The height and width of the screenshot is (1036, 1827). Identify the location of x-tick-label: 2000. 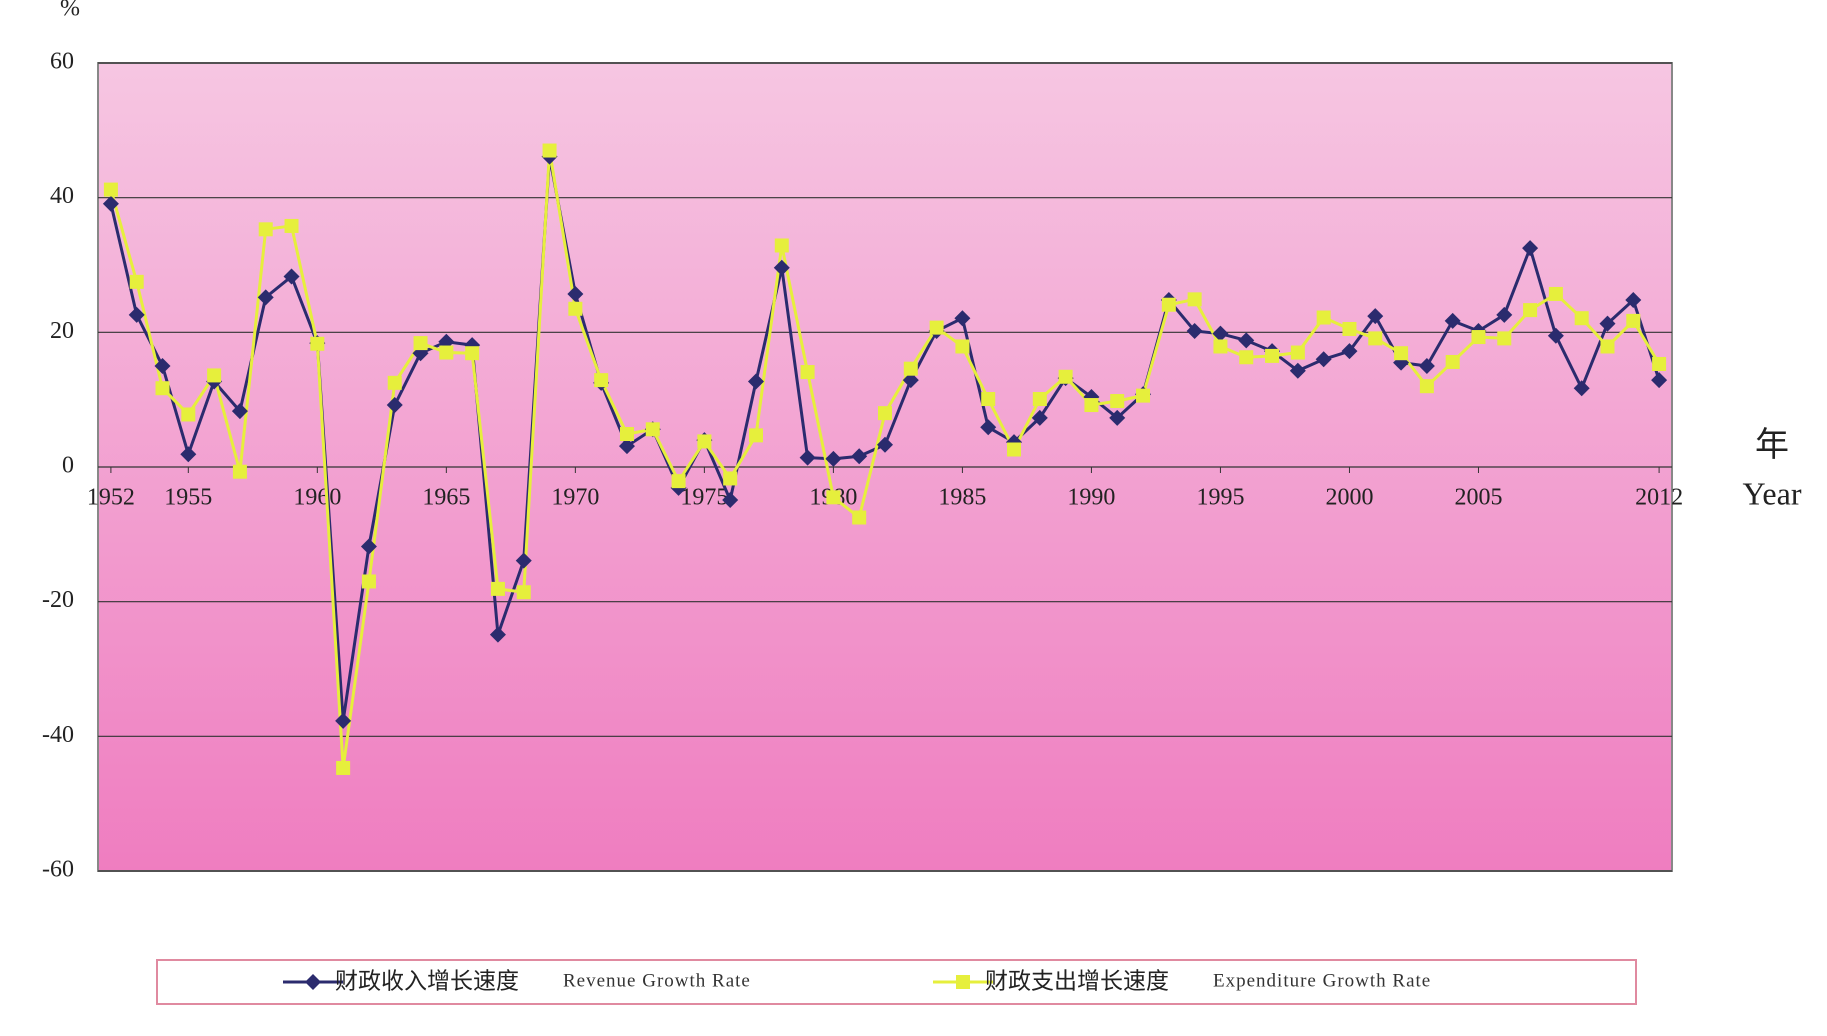
(1349, 498).